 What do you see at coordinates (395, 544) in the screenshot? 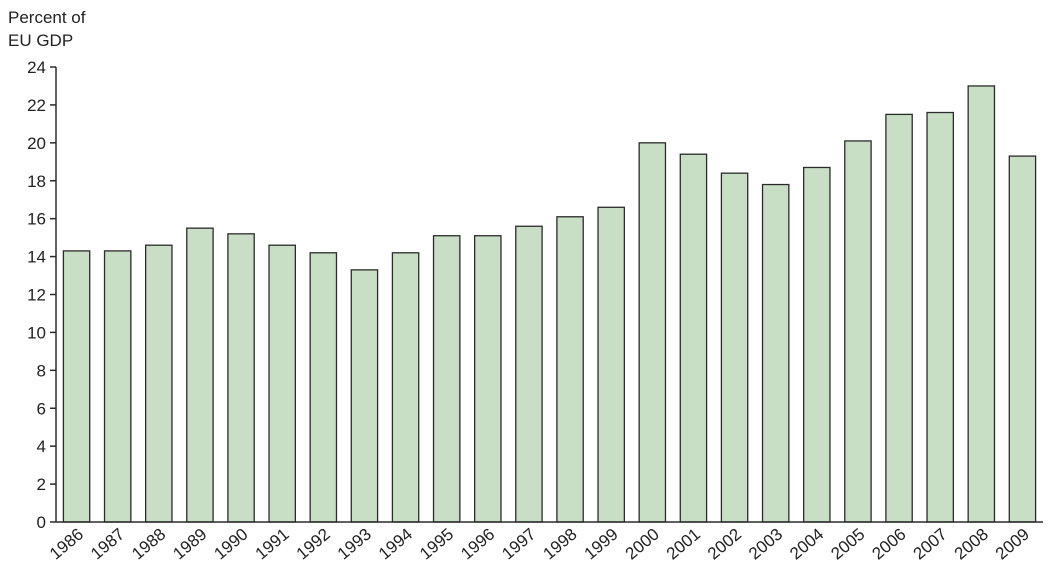
I see `x-tick-label-1994: 1994` at bounding box center [395, 544].